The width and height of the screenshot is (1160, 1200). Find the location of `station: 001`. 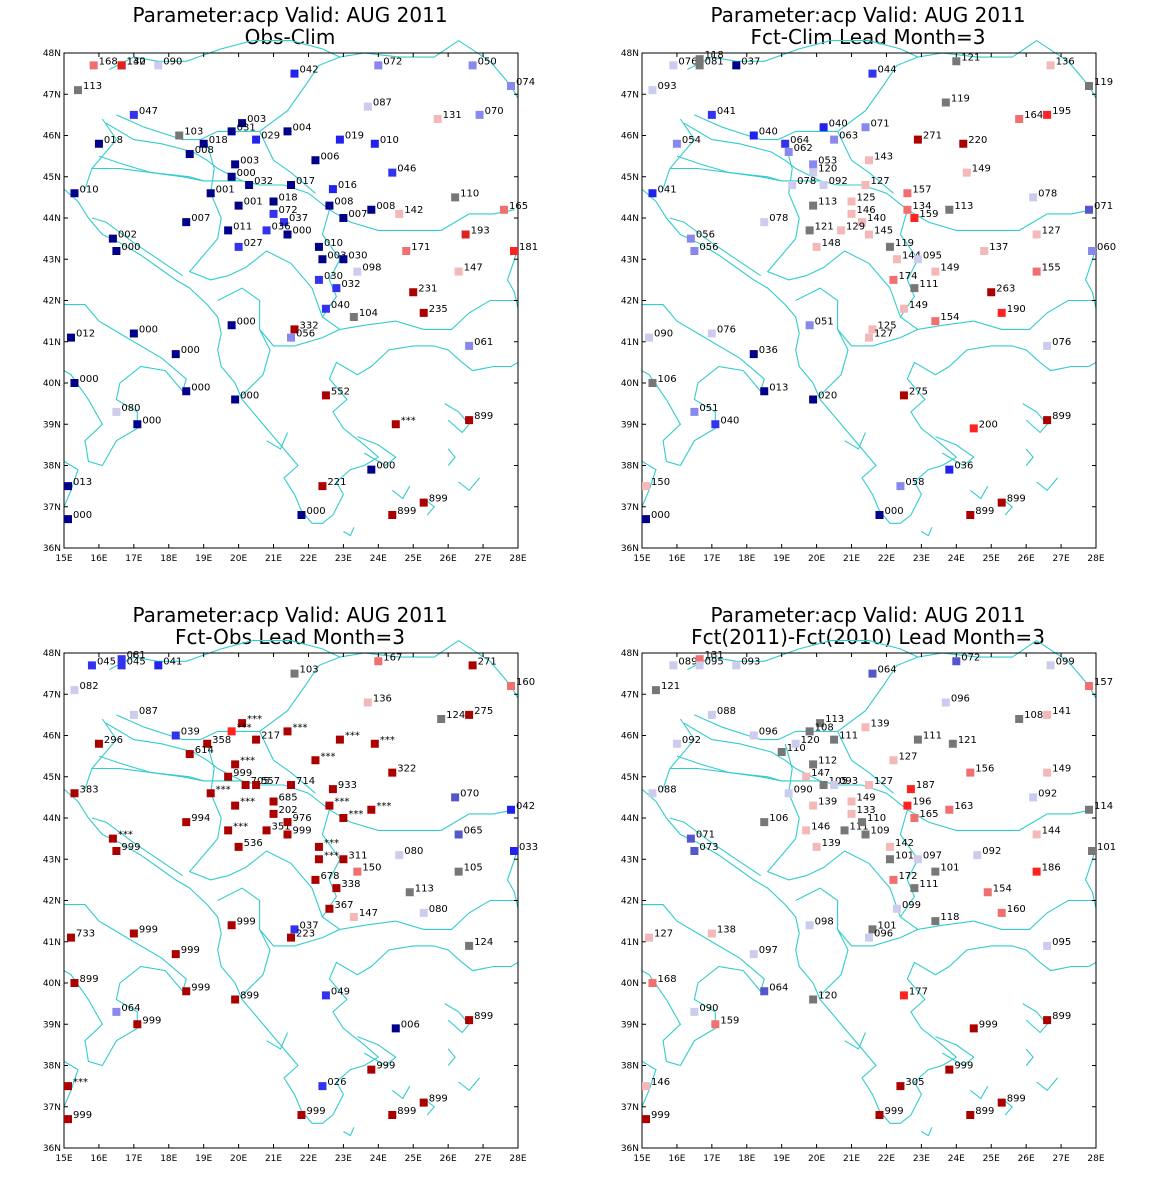

station: 001 is located at coordinates (248, 203).